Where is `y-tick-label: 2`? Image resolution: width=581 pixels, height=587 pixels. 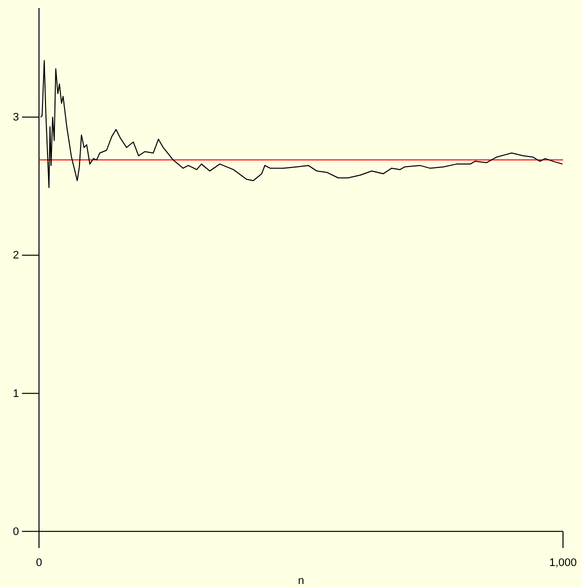
y-tick-label: 2 is located at coordinates (15, 256).